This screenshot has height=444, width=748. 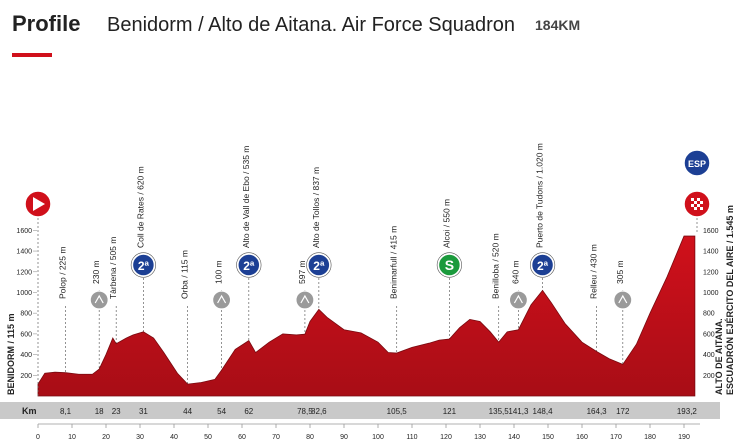 I want to click on y-tick-label-right: 1600, so click(x=711, y=231).